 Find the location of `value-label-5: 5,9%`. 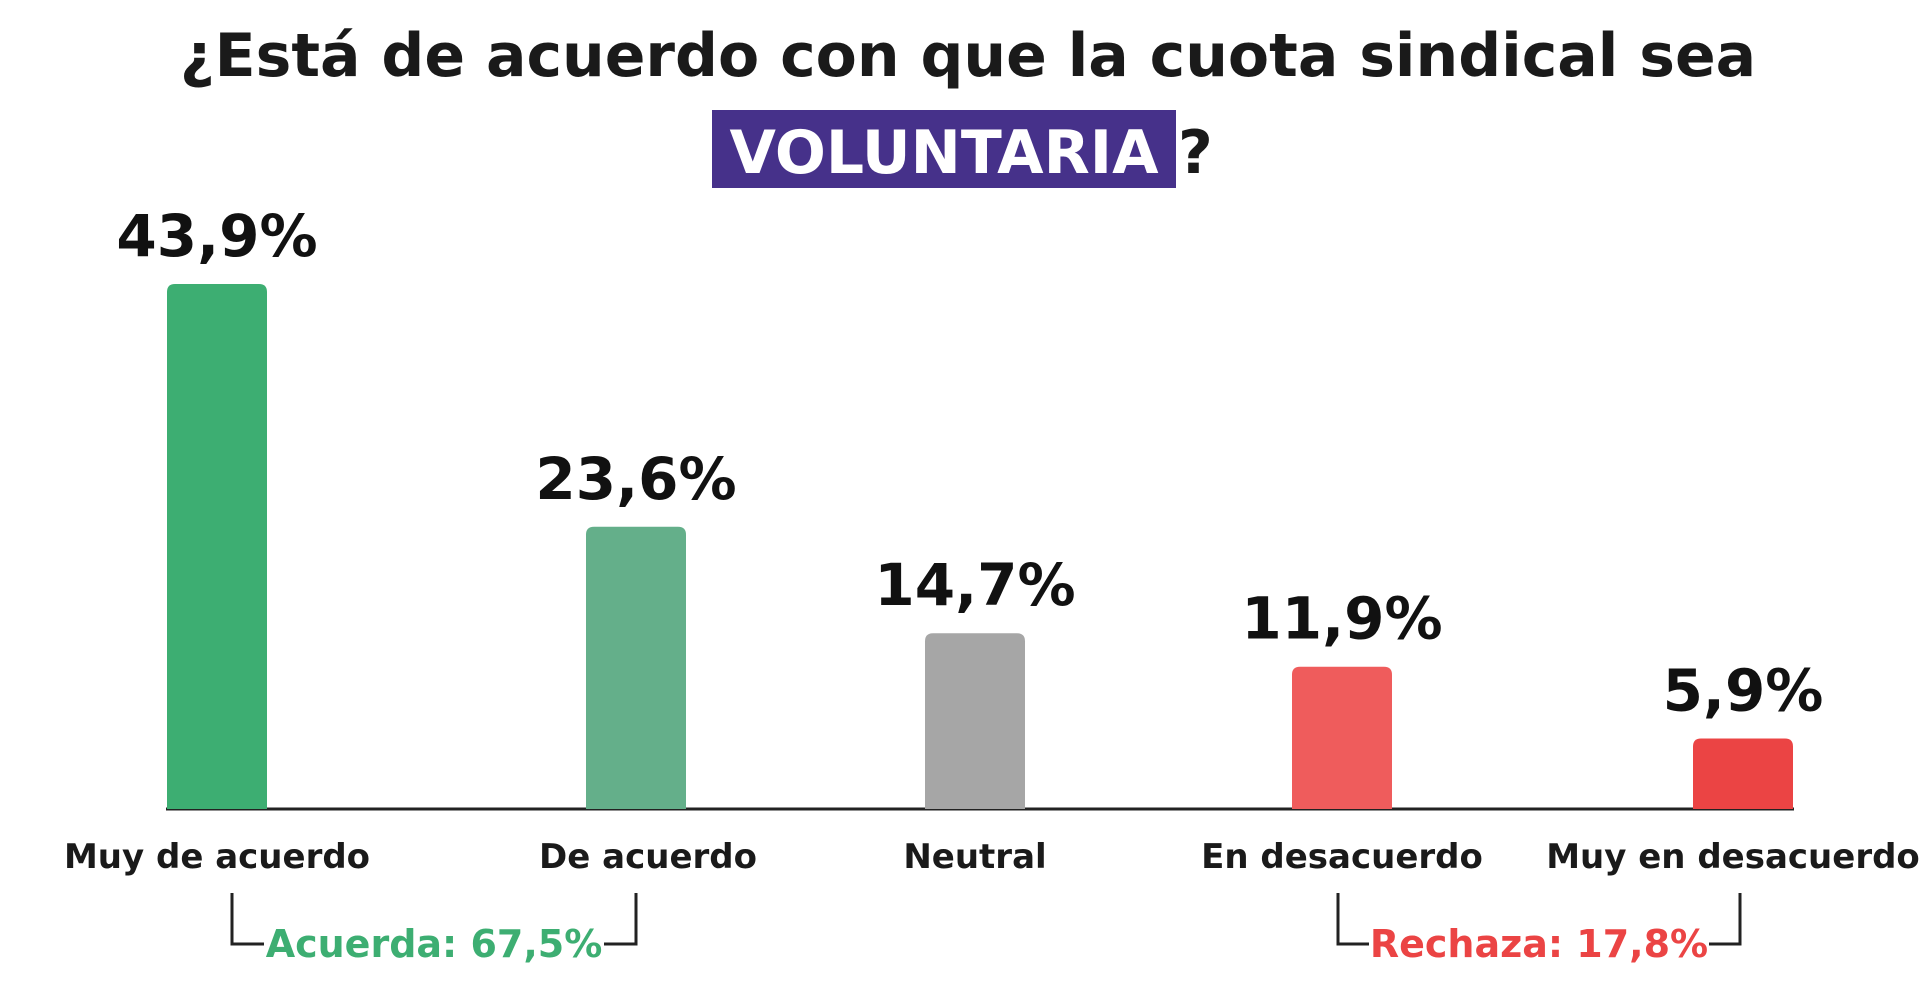

value-label-5: 5,9% is located at coordinates (1743, 690).